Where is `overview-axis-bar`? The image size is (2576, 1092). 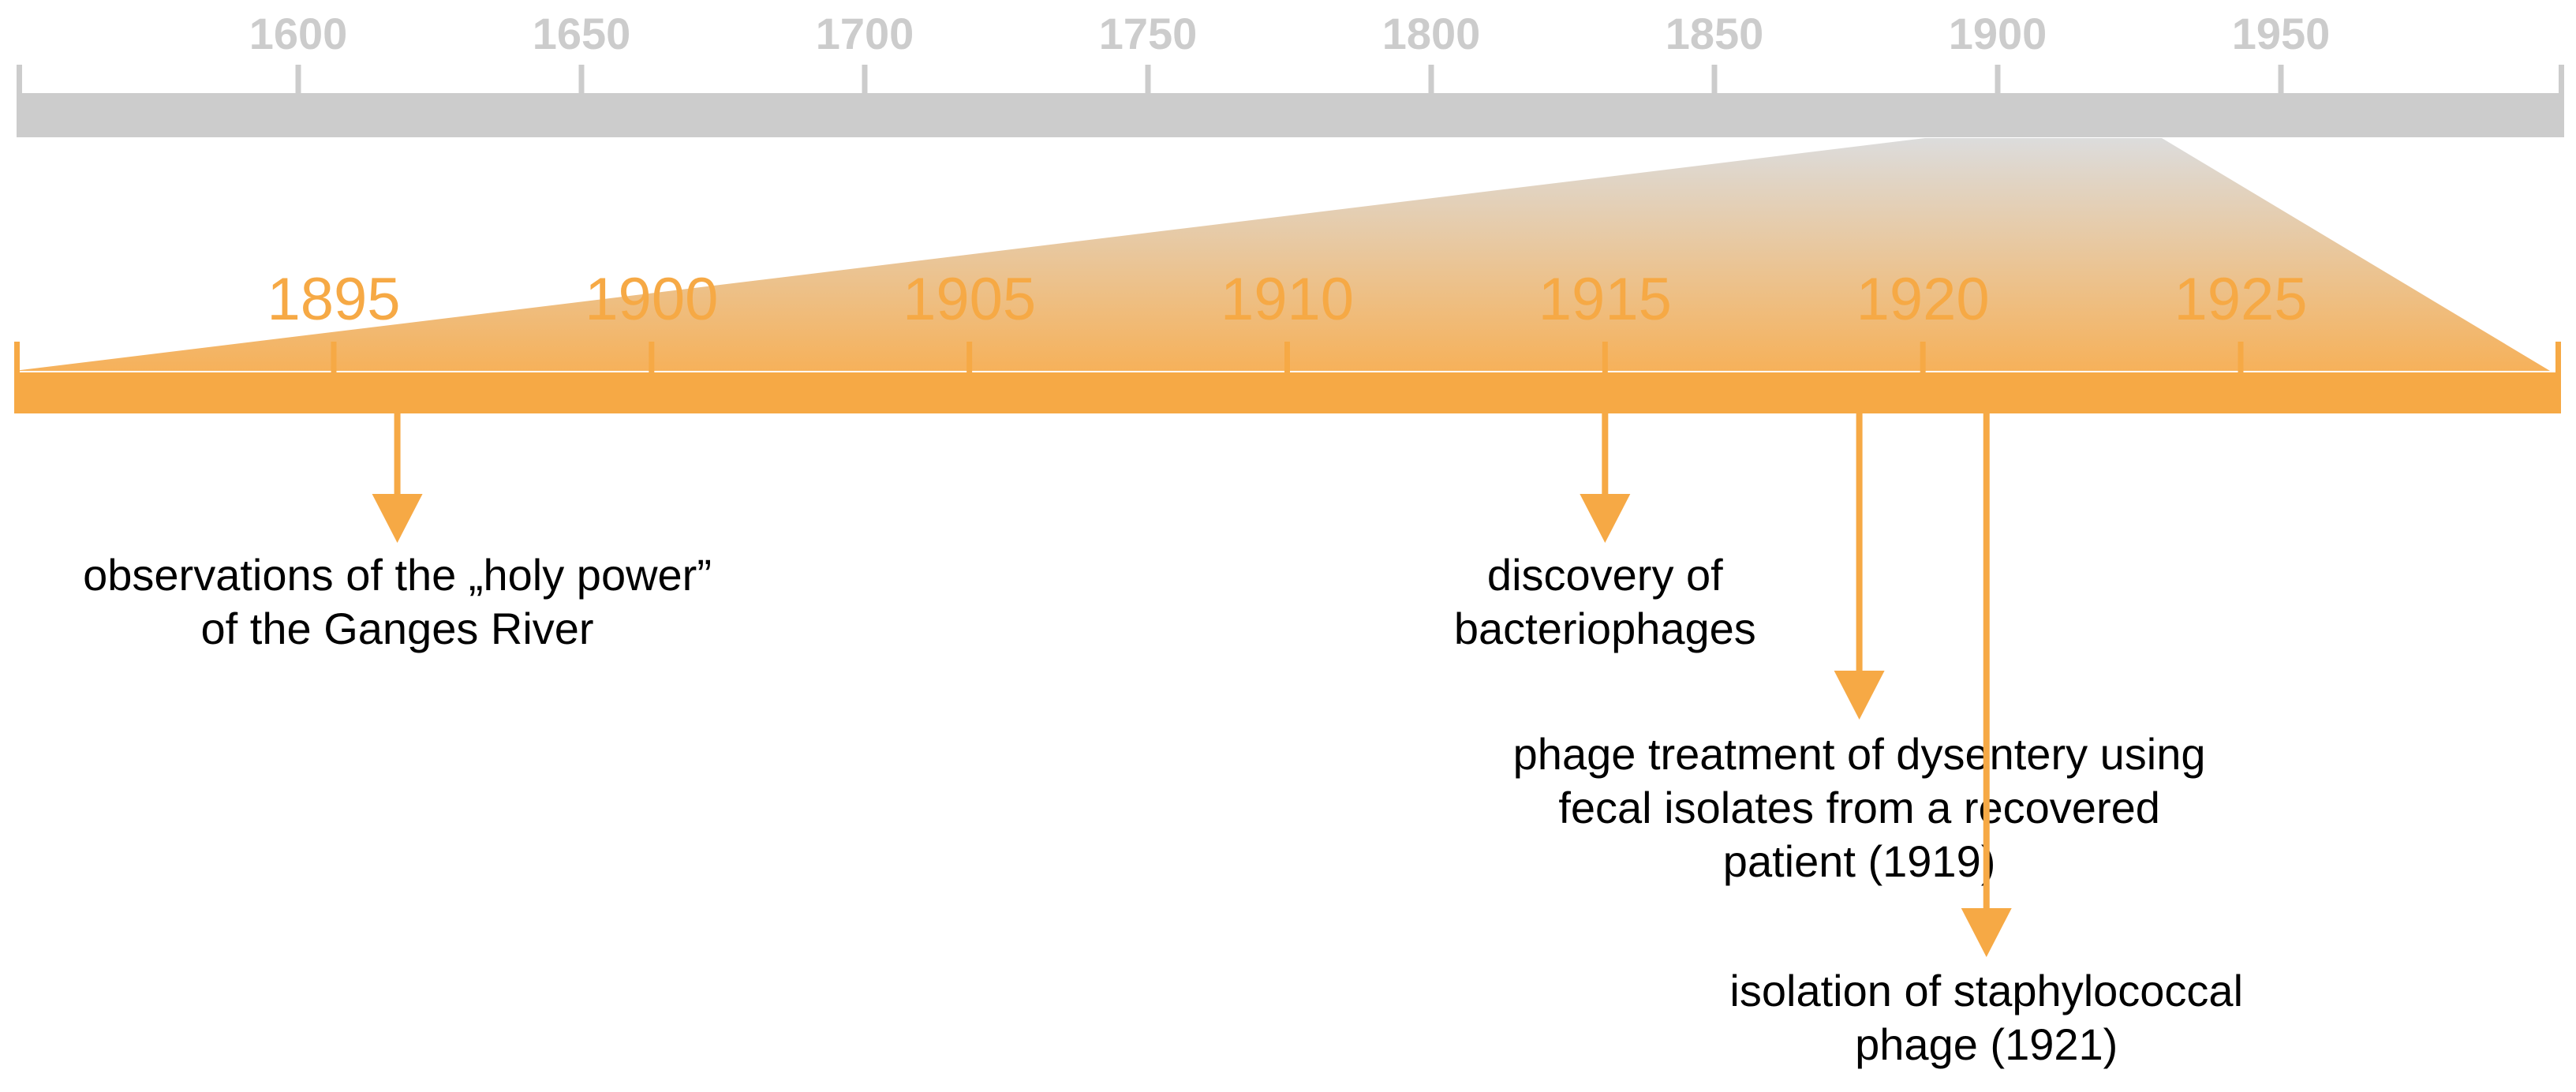
overview-axis-bar is located at coordinates (1290, 115).